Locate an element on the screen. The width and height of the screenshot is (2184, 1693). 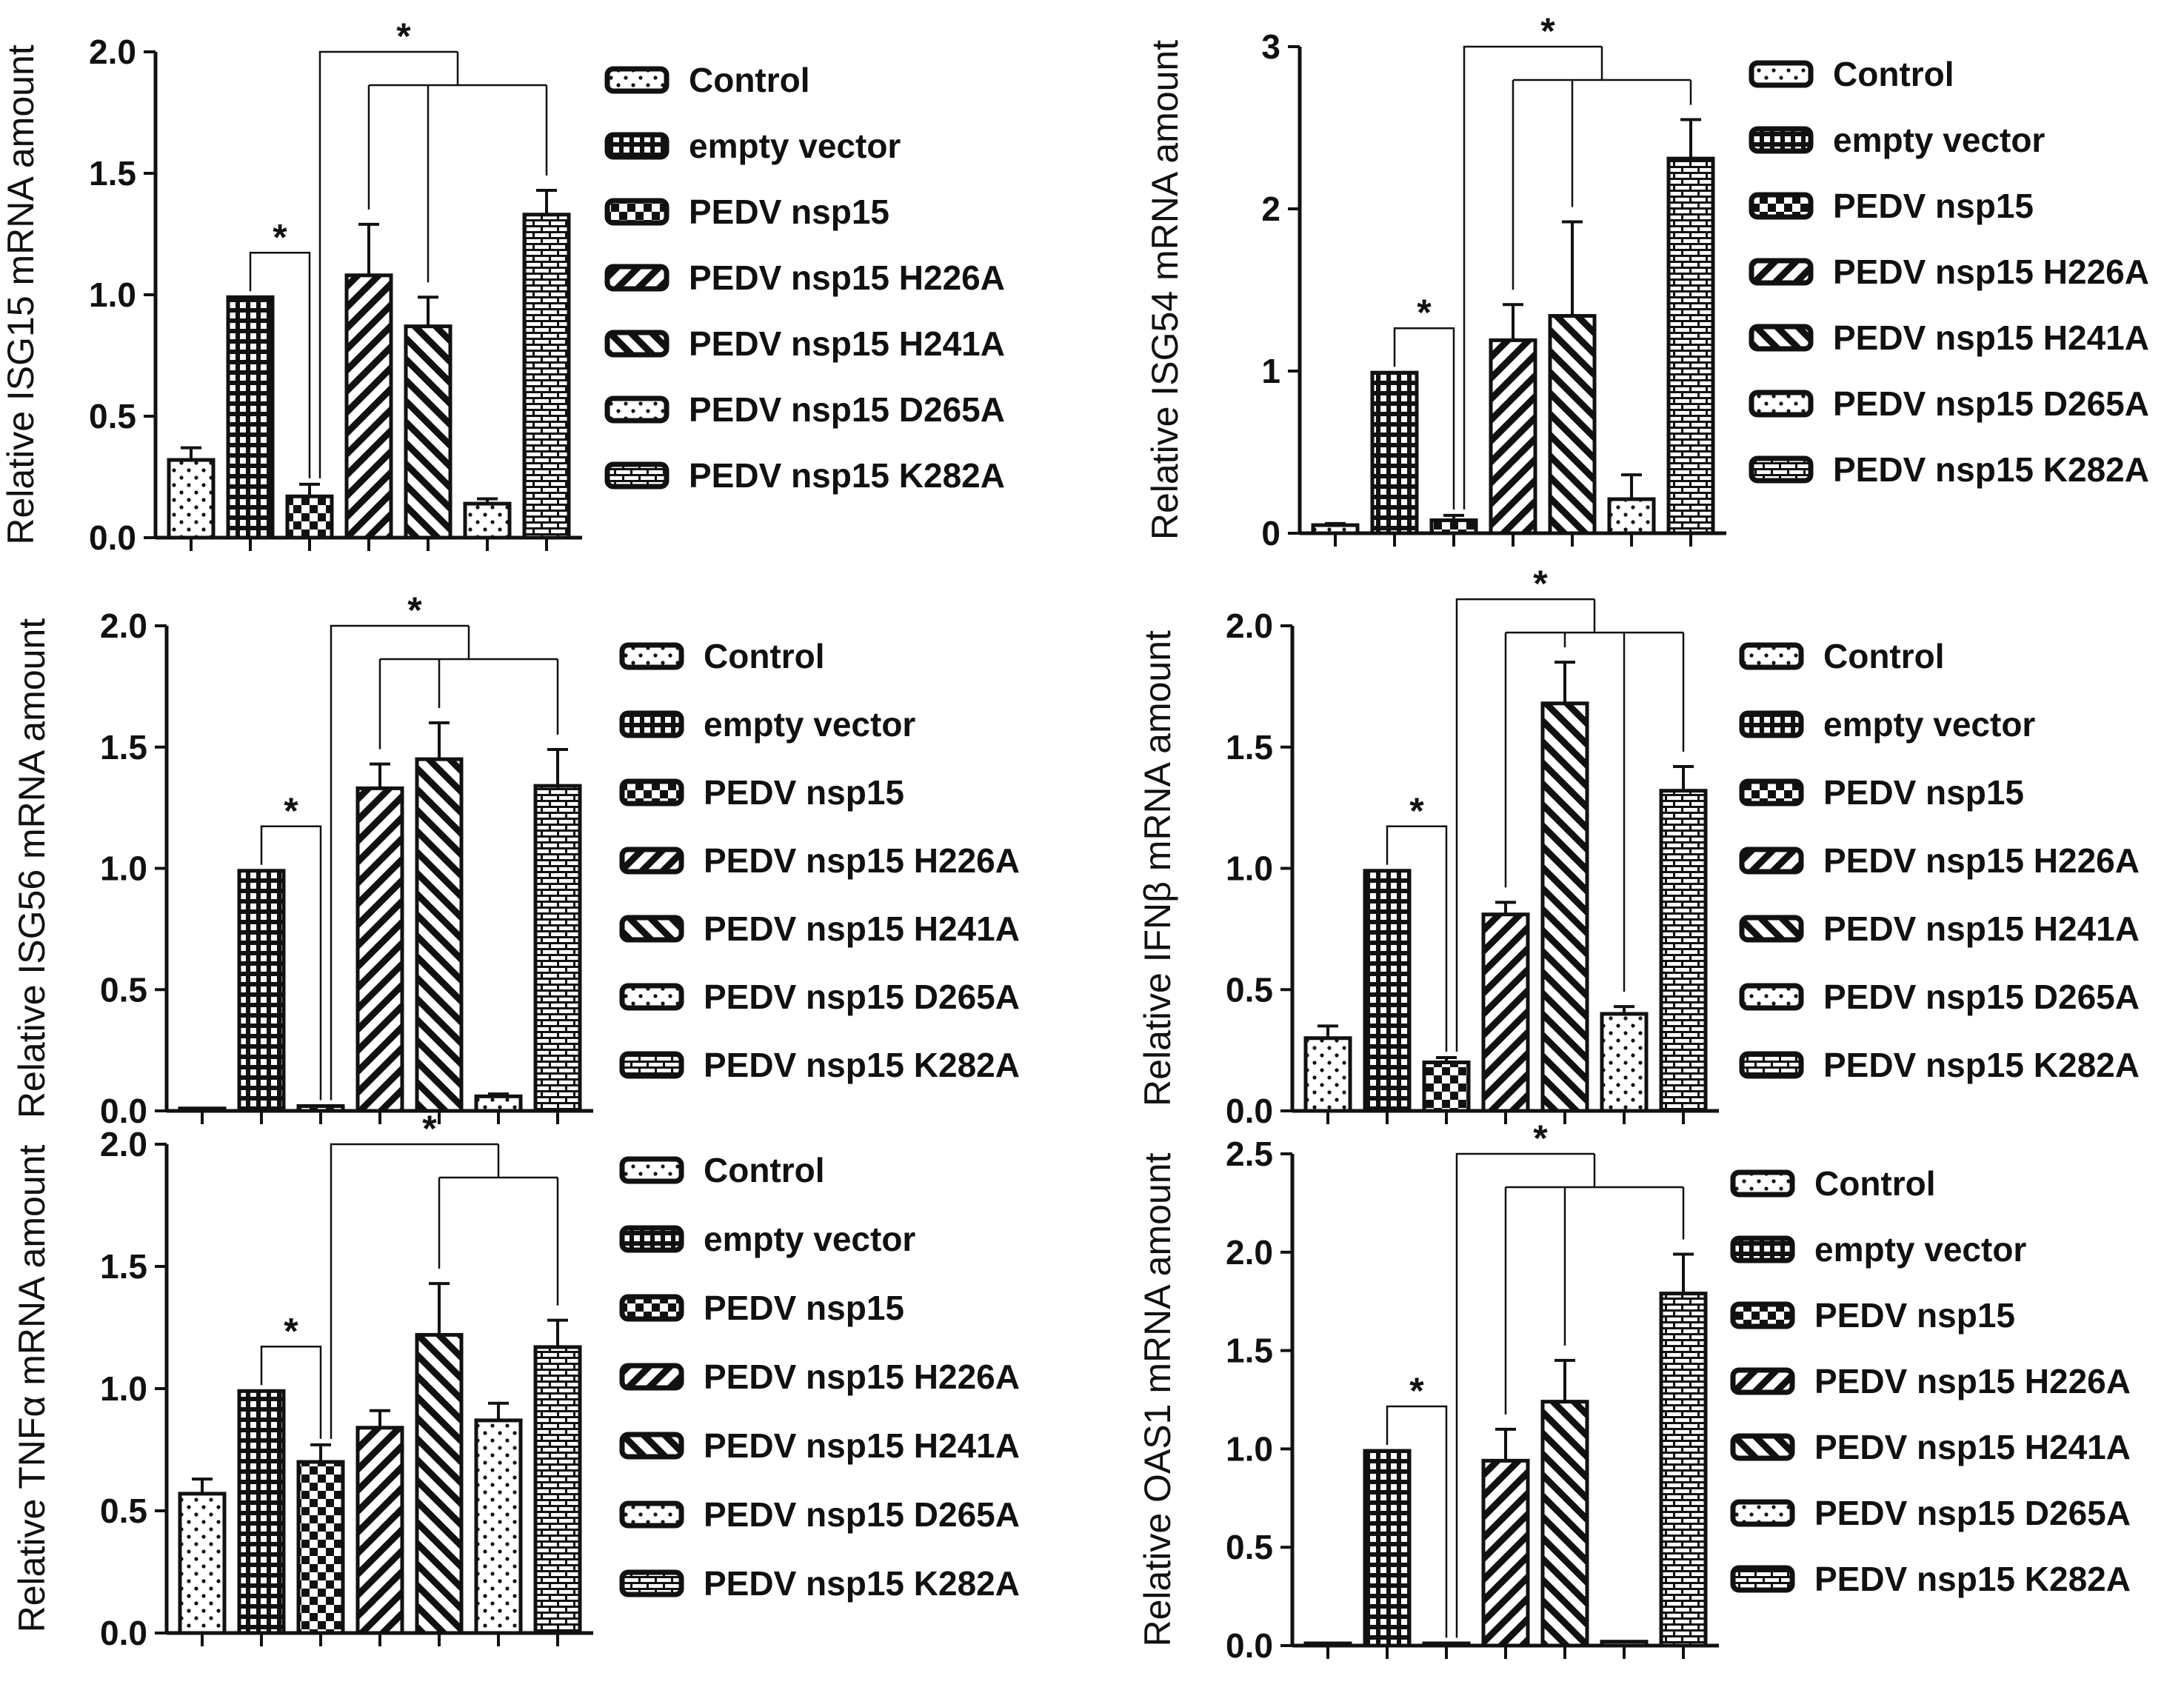
legend-label: PEDV nsp15 D265A is located at coordinates (1982, 997).